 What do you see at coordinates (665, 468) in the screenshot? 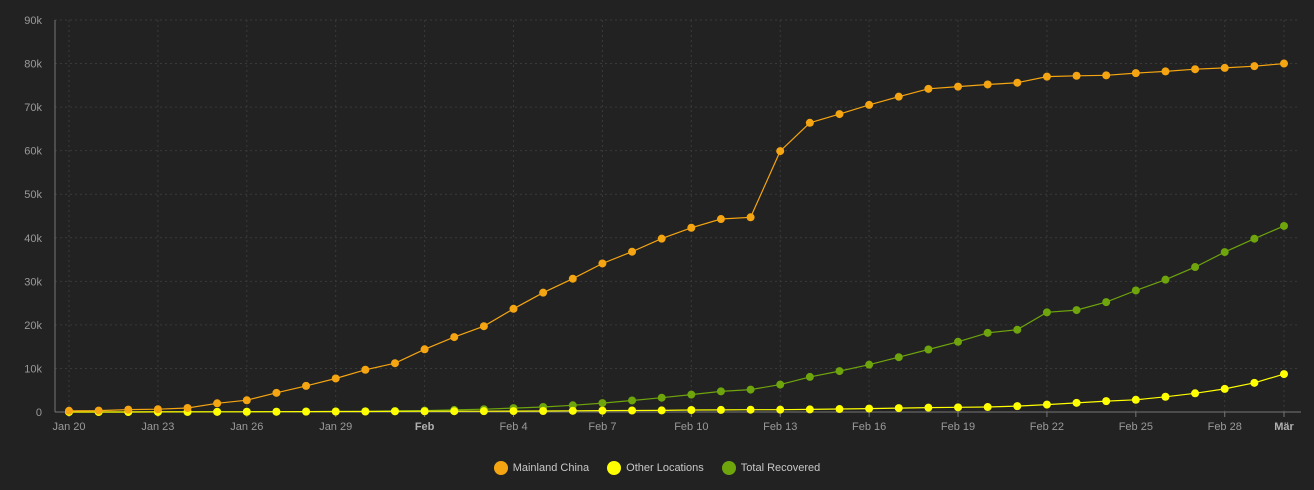
I see `legend-label: Other Locations` at bounding box center [665, 468].